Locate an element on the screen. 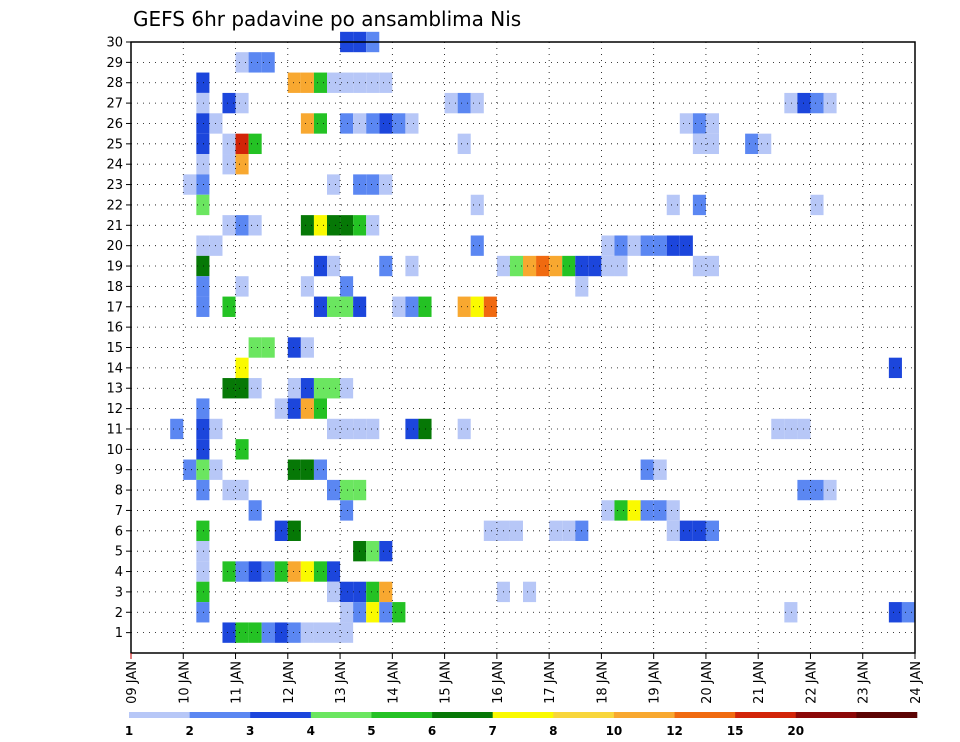 The image size is (960, 742). x-tick-label: 12 JAN is located at coordinates (289, 682).